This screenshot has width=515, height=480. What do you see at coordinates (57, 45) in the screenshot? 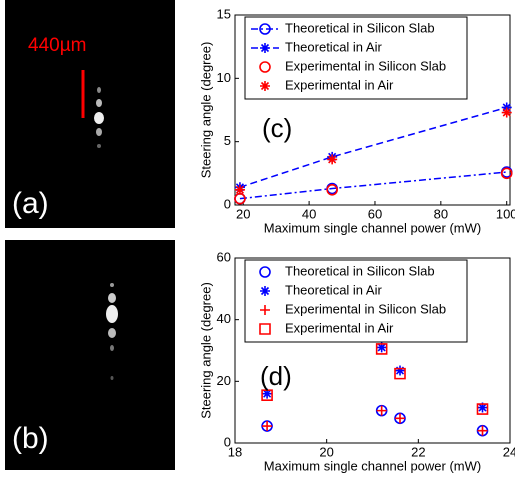
I see `scale-label: 440µm` at bounding box center [57, 45].